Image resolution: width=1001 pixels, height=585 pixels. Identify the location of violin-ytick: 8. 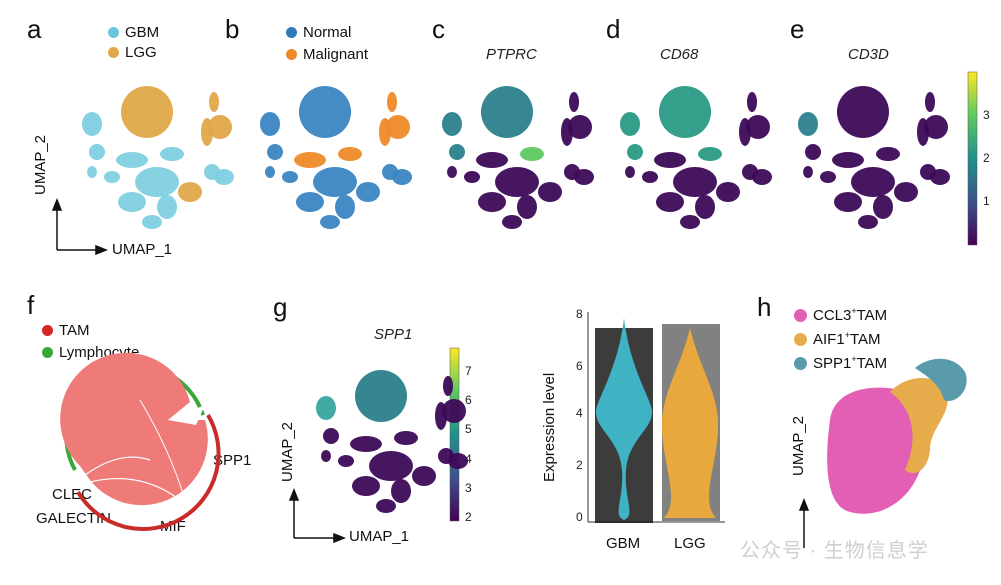
(579, 314).